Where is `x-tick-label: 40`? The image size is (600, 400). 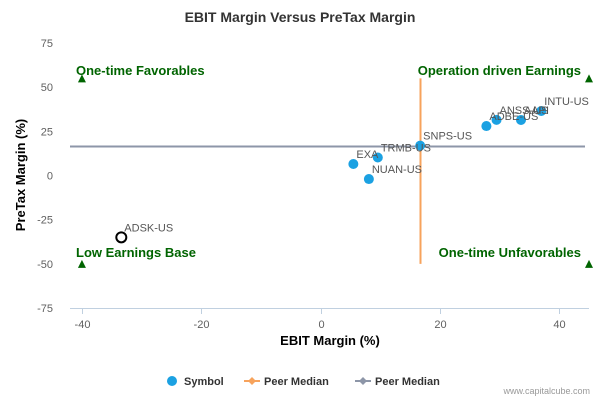
x-tick-label: 40 is located at coordinates (559, 325).